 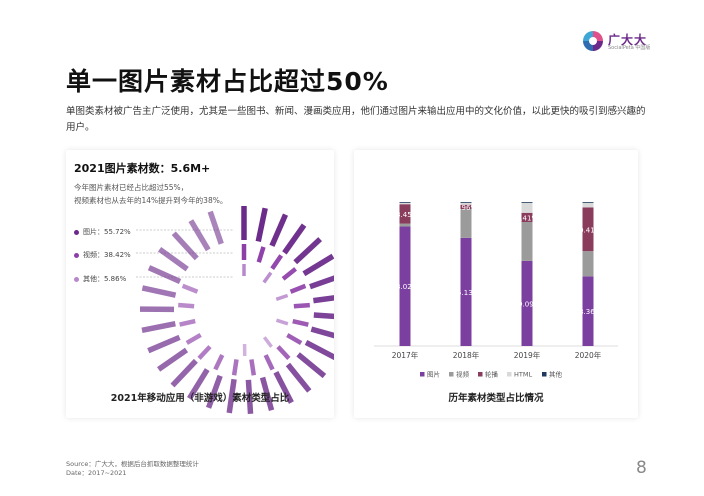 I want to click on stat-note: 今年图片素材已经占比超过55%， 视频素材也从去年的14%提升到今年的38%。, so click(x=150, y=194).